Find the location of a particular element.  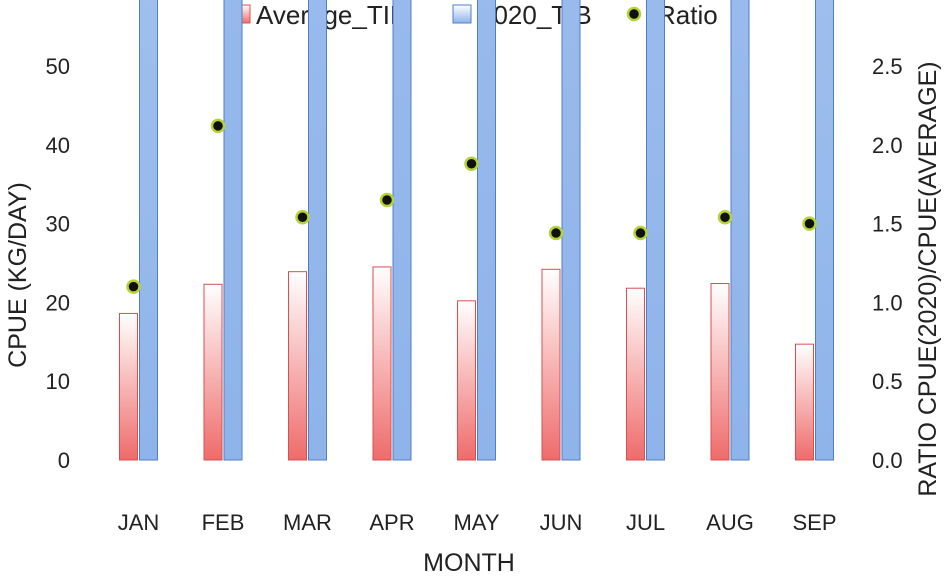

y-tick-right-4: 2.0 is located at coordinates (887, 145).